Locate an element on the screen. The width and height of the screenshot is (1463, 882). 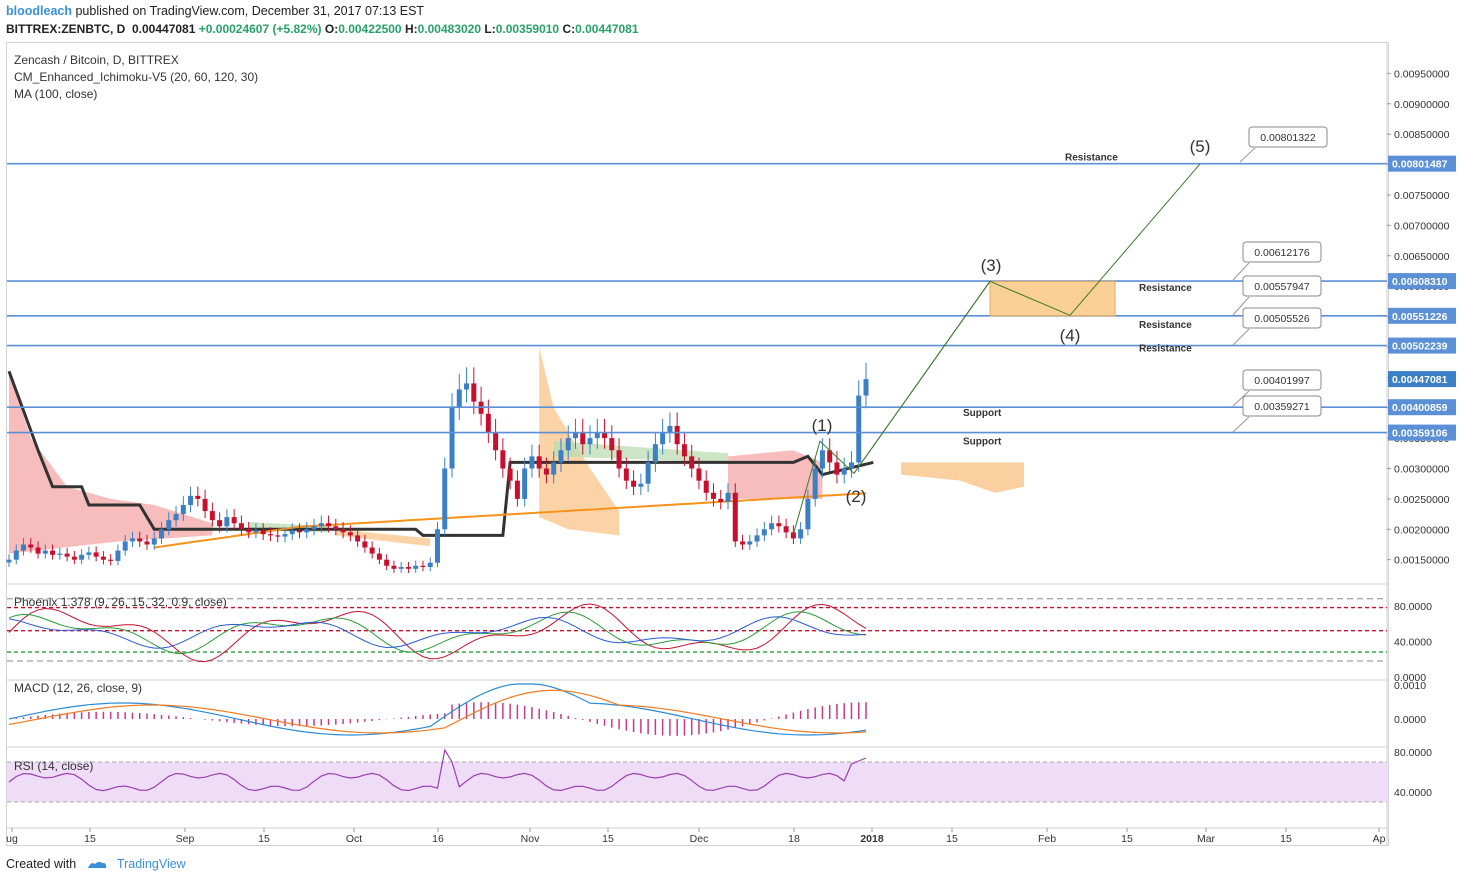
x-tick-label: 2018 is located at coordinates (872, 839).